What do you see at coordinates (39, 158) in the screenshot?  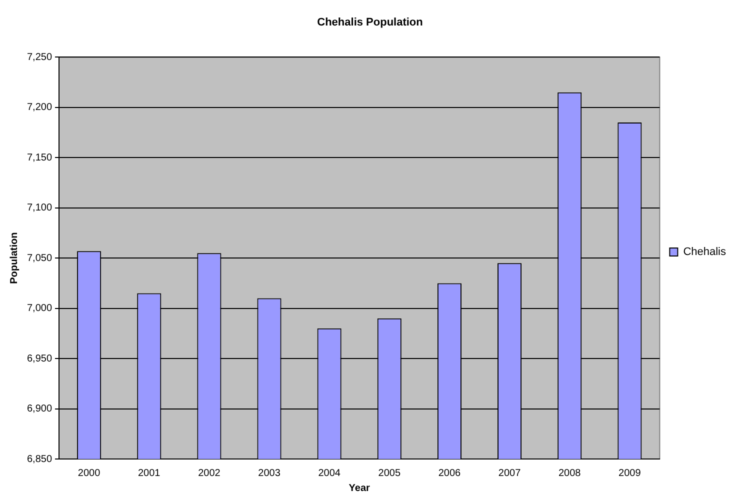 I see `y-tick-label: 7,150` at bounding box center [39, 158].